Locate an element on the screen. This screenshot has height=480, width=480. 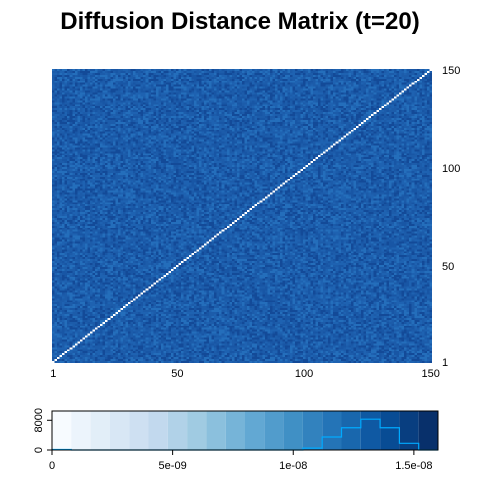
color-key-y-tick-label: 8000 is located at coordinates (39, 420).